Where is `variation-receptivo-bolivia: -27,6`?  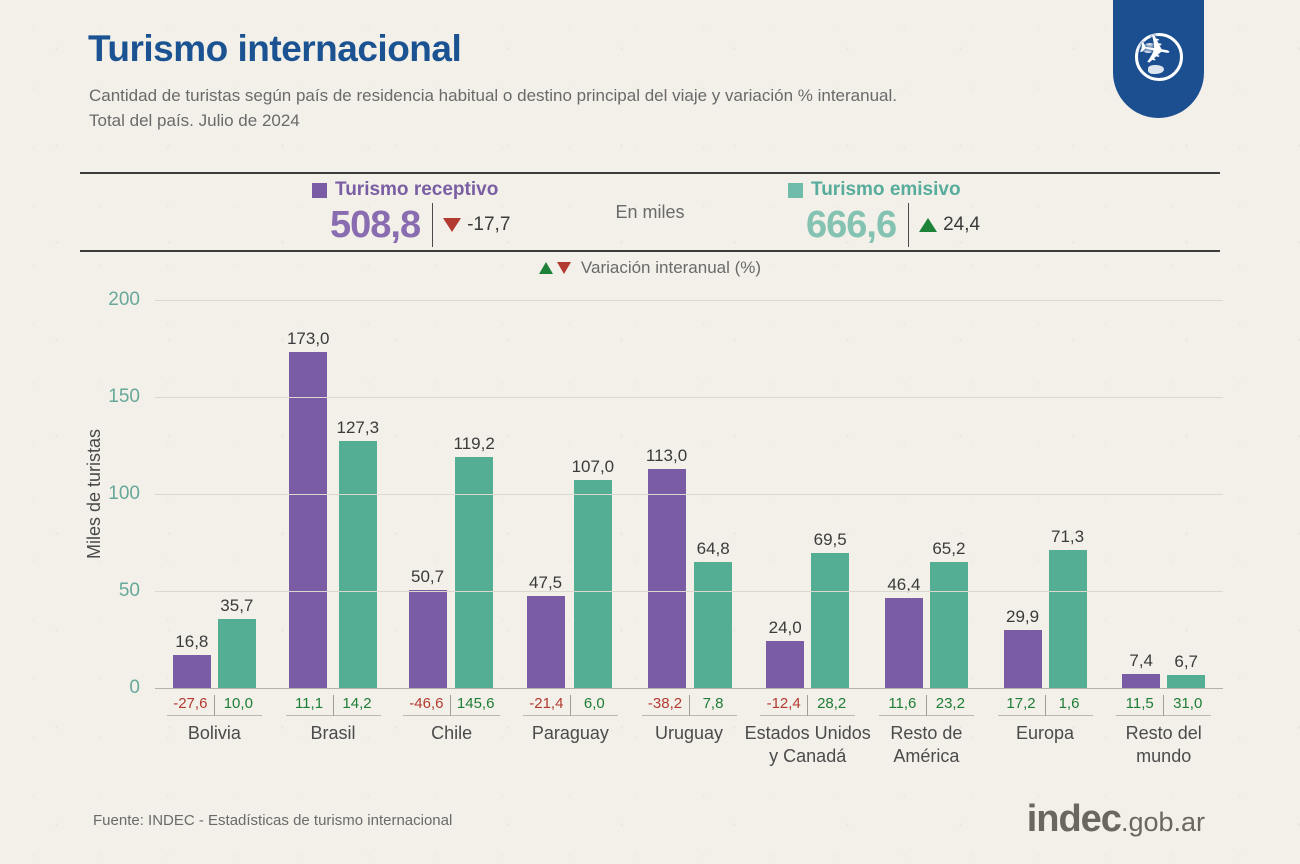
variation-receptivo-bolivia: -27,6 is located at coordinates (190, 705).